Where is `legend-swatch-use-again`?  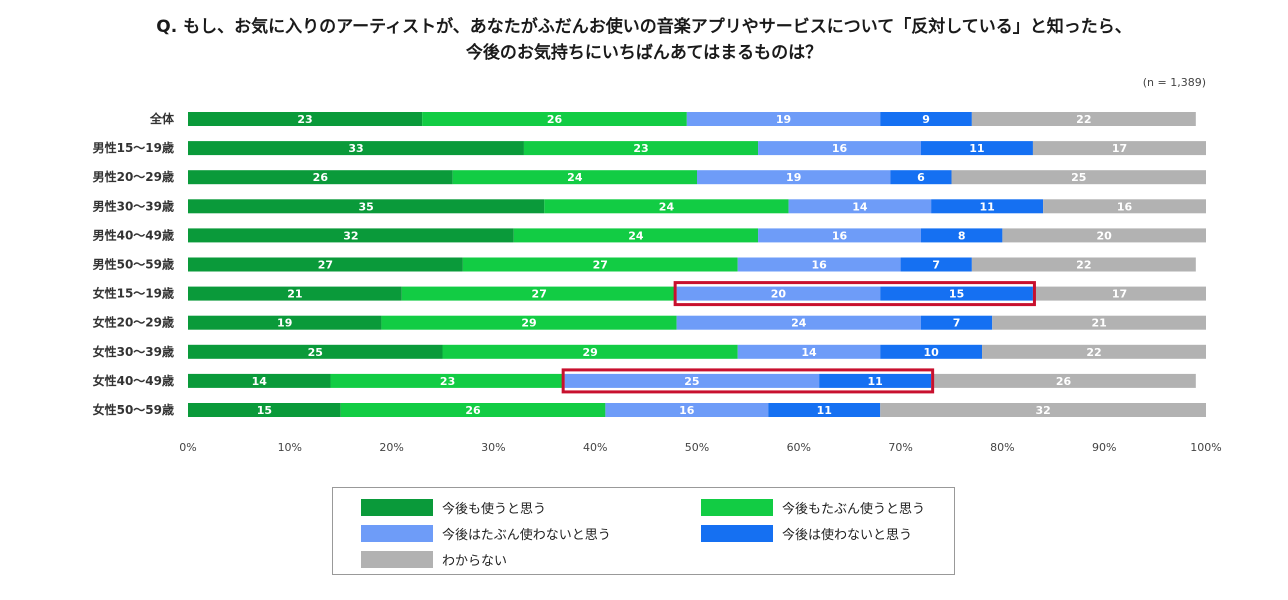 legend-swatch-use-again is located at coordinates (397, 507).